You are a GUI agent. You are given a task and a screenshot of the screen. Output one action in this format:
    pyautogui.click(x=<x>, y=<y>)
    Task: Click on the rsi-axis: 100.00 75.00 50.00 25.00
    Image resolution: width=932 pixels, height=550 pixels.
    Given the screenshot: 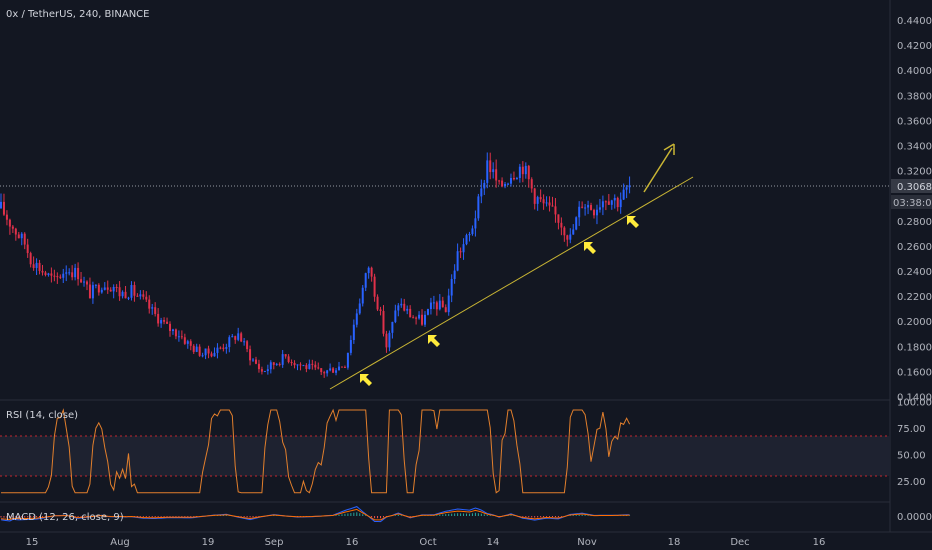 What is the action you would take?
    pyautogui.click(x=914, y=443)
    